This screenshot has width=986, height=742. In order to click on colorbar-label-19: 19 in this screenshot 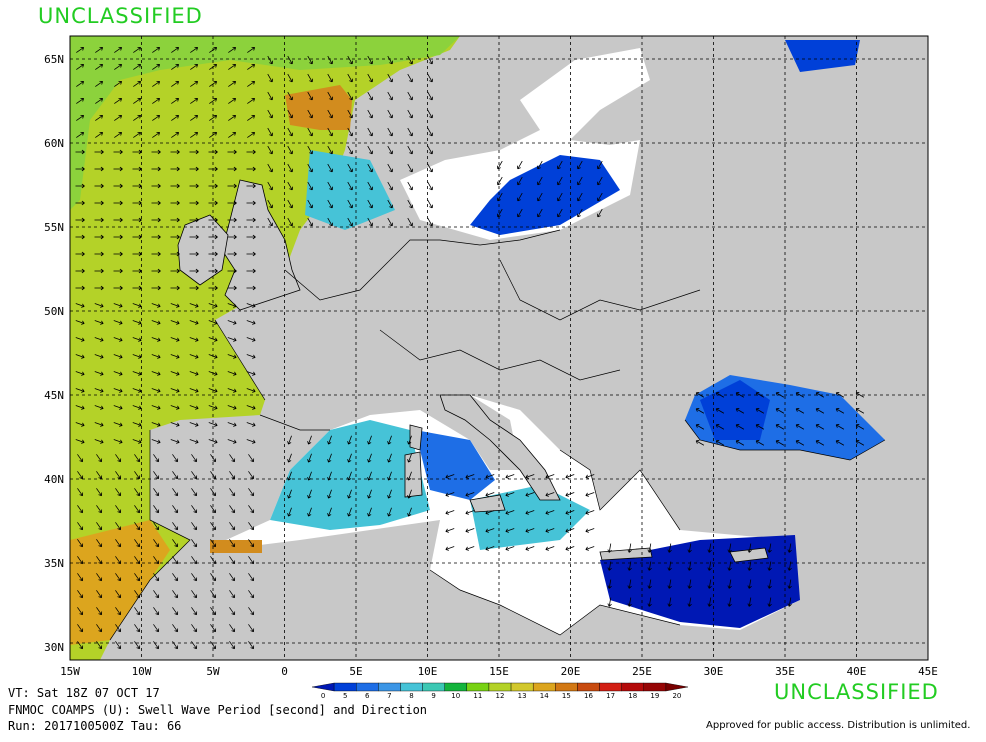, I will do `click(654, 696)`.